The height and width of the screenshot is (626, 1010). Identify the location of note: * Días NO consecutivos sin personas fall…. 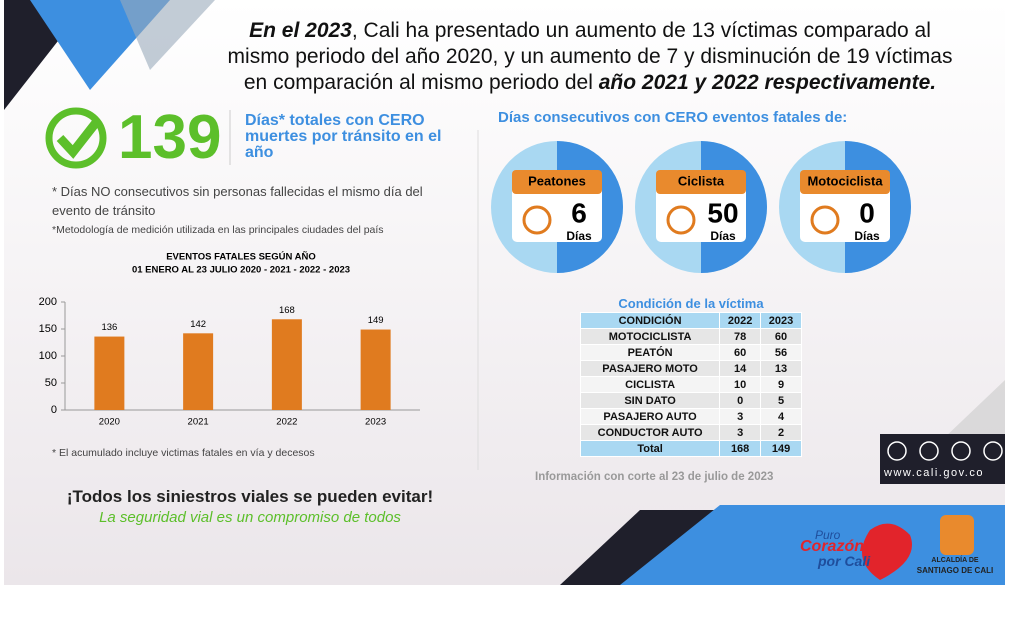
(237, 201).